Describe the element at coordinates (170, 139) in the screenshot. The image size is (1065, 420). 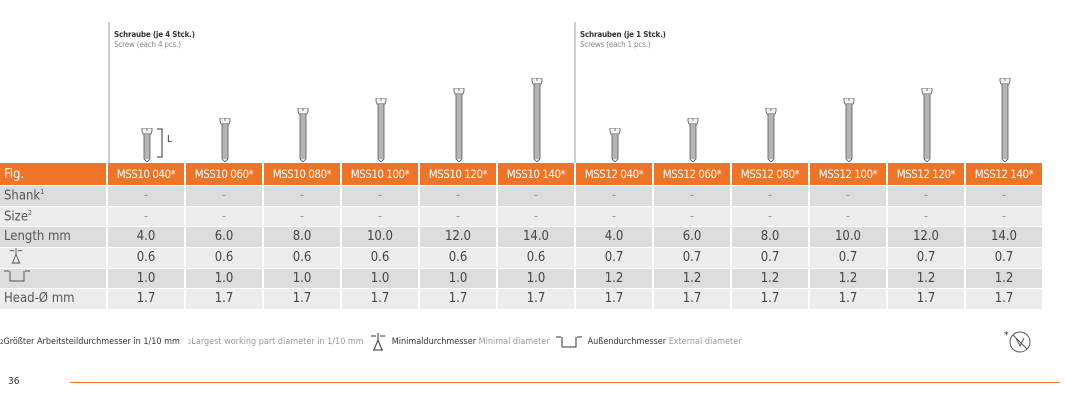
I see `length-marker: L` at that location.